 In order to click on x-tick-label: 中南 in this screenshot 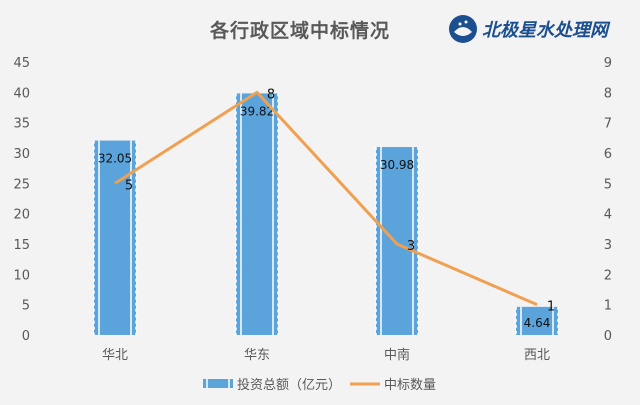, I will do `click(397, 355)`.